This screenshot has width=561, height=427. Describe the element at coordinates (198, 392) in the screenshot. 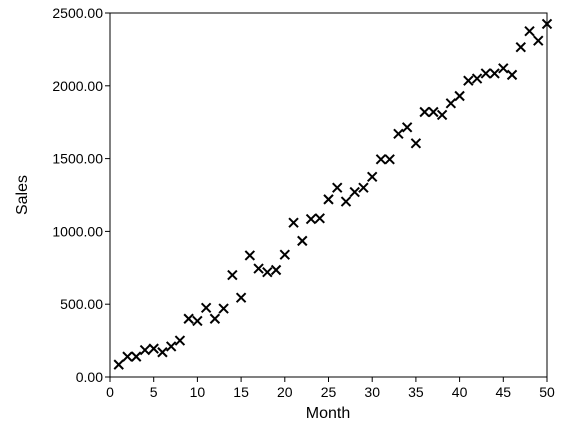

I see `x-tick-label: 10` at that location.